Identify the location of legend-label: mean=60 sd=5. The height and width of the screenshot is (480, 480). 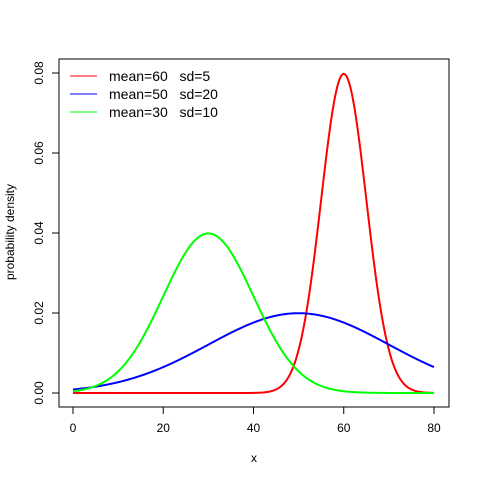
(159, 76).